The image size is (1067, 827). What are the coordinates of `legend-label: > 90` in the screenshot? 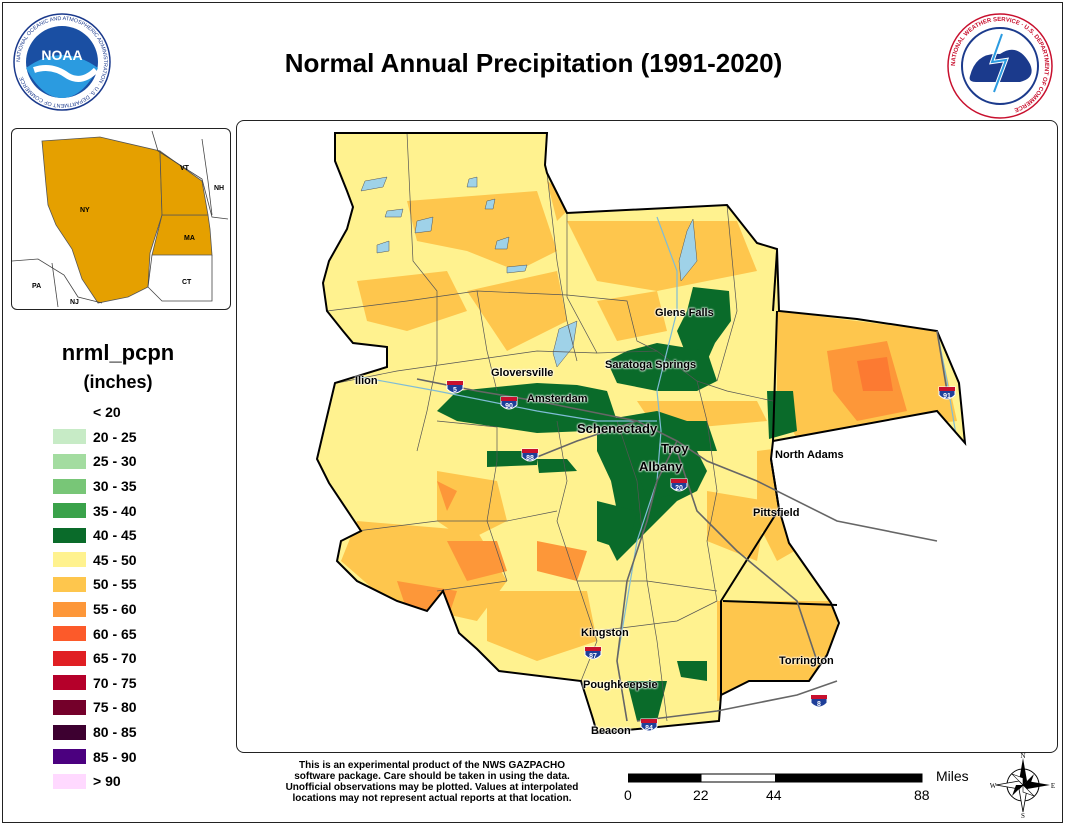 It's located at (107, 781).